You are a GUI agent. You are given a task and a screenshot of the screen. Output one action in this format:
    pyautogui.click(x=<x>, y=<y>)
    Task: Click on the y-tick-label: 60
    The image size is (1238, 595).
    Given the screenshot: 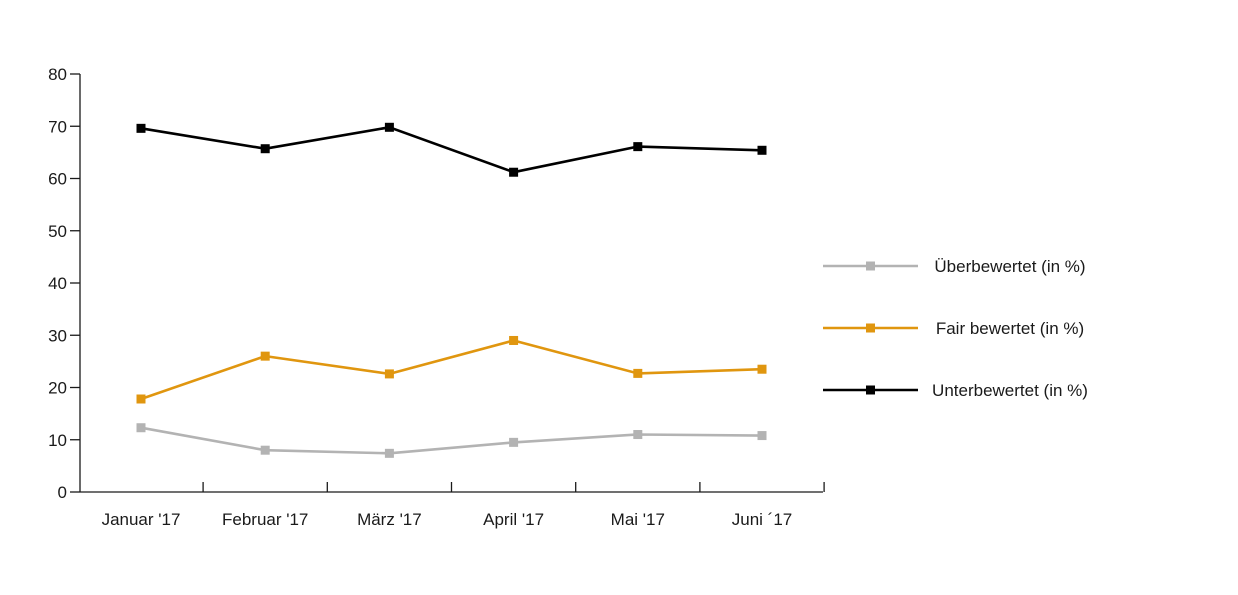 What is the action you would take?
    pyautogui.click(x=57, y=179)
    